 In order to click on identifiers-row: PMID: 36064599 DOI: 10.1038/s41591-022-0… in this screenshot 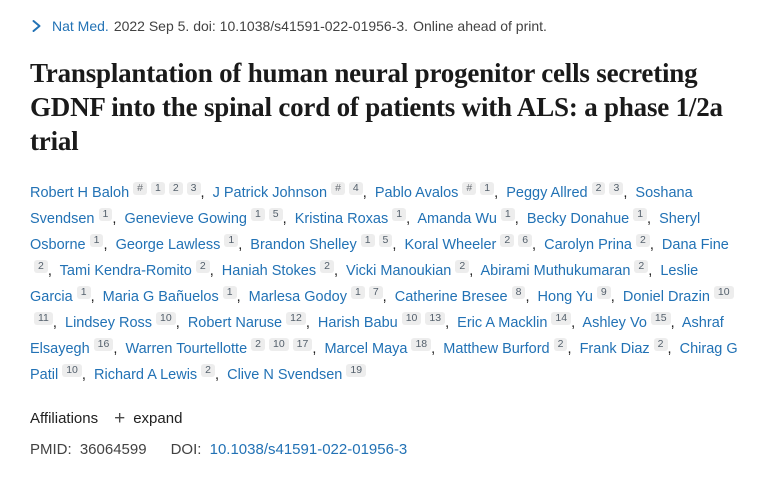, I will do `click(385, 449)`.